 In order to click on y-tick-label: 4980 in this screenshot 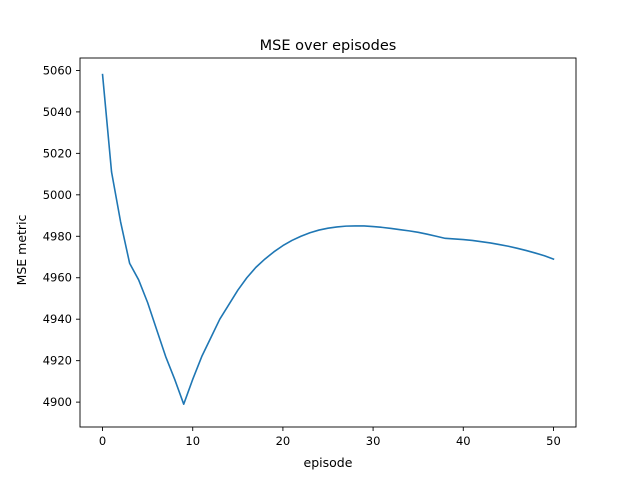, I will do `click(57, 236)`.